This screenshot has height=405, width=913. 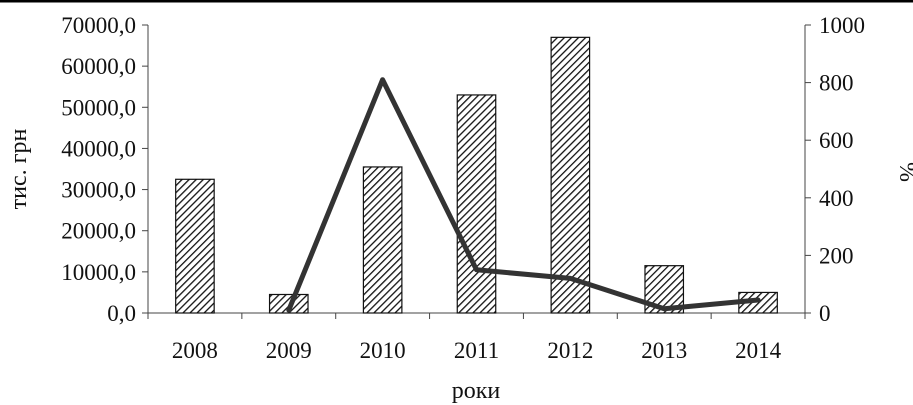 I want to click on bar-2012, so click(x=570, y=175).